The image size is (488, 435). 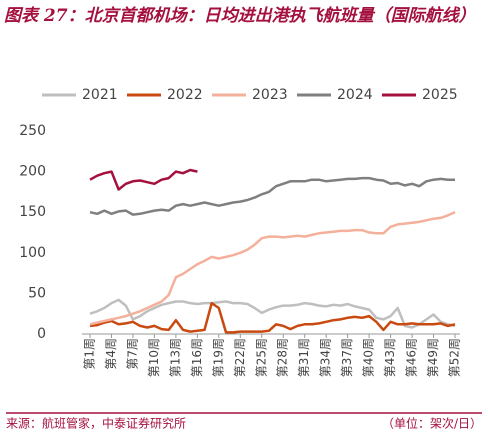 What do you see at coordinates (100, 95) in the screenshot?
I see `legend-label: 2021` at bounding box center [100, 95].